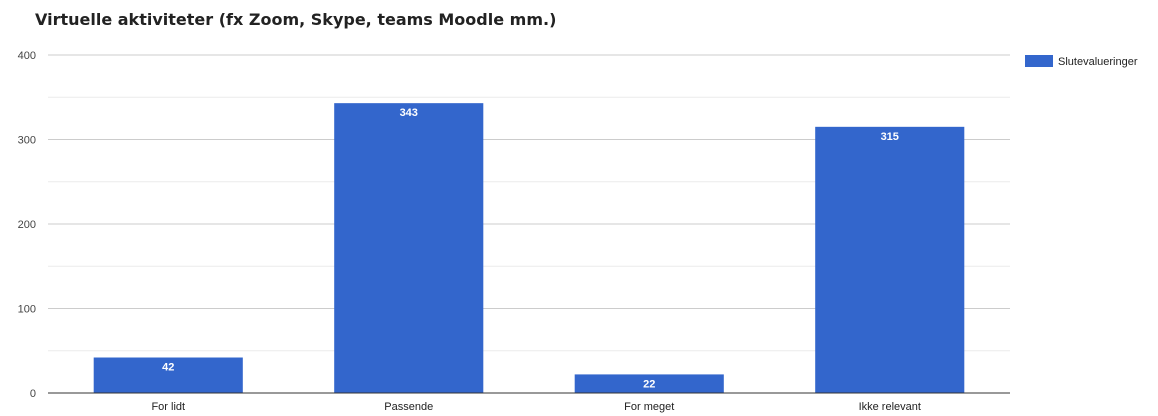 The width and height of the screenshot is (1158, 416). I want to click on bar-value-label: 22, so click(649, 384).